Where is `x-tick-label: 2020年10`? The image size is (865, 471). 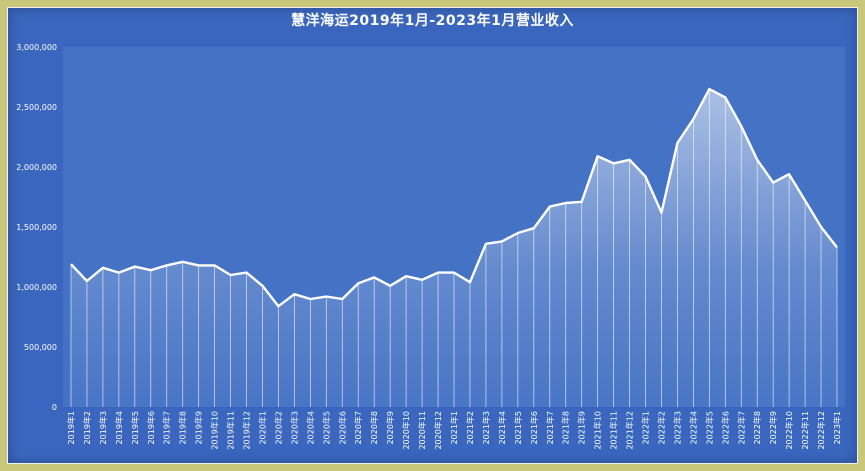 x-tick-label: 2020年10 is located at coordinates (406, 430).